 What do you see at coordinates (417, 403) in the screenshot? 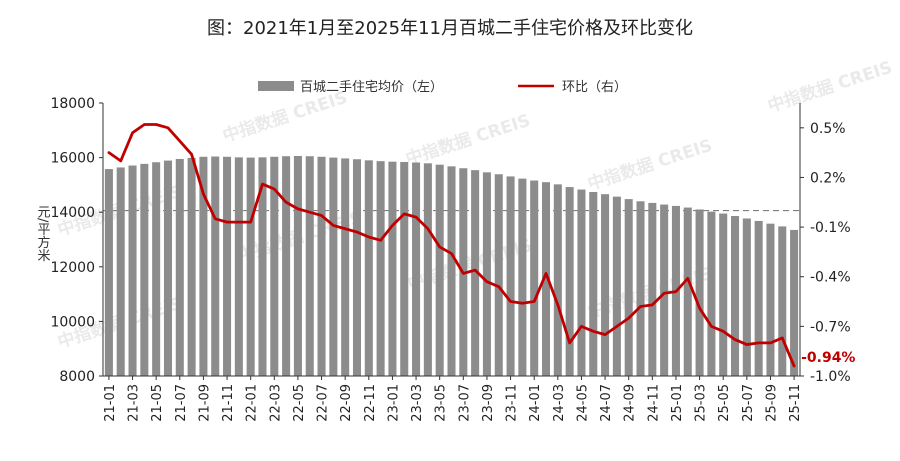
I see `x-tick-label: 23-03` at bounding box center [417, 403].